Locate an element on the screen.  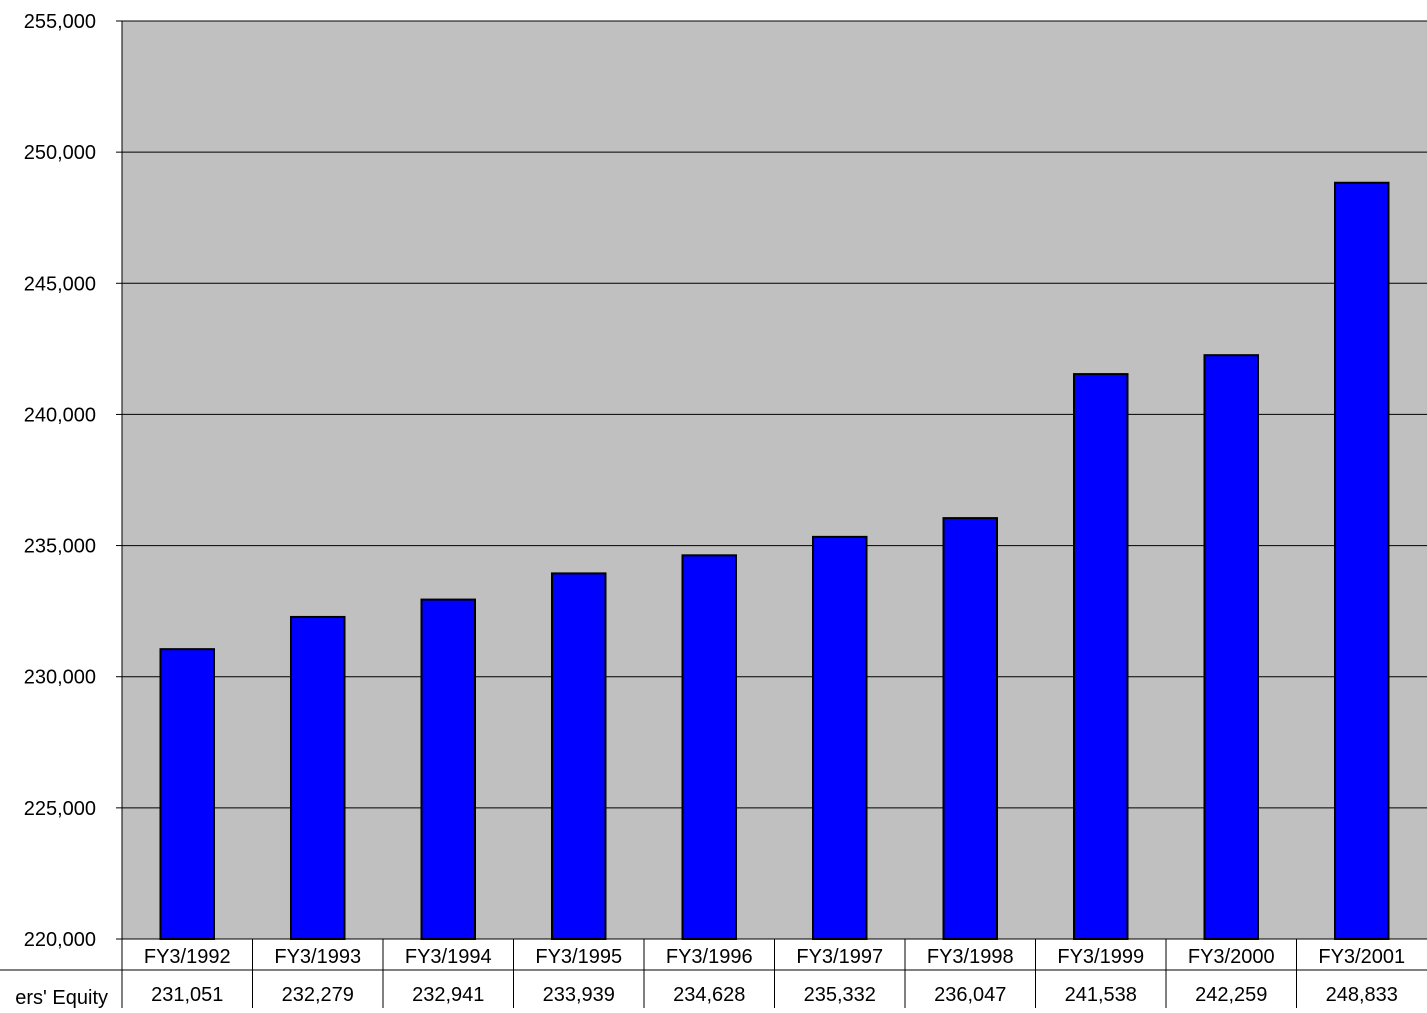
y-tick-label: 255,000 is located at coordinates (60, 22).